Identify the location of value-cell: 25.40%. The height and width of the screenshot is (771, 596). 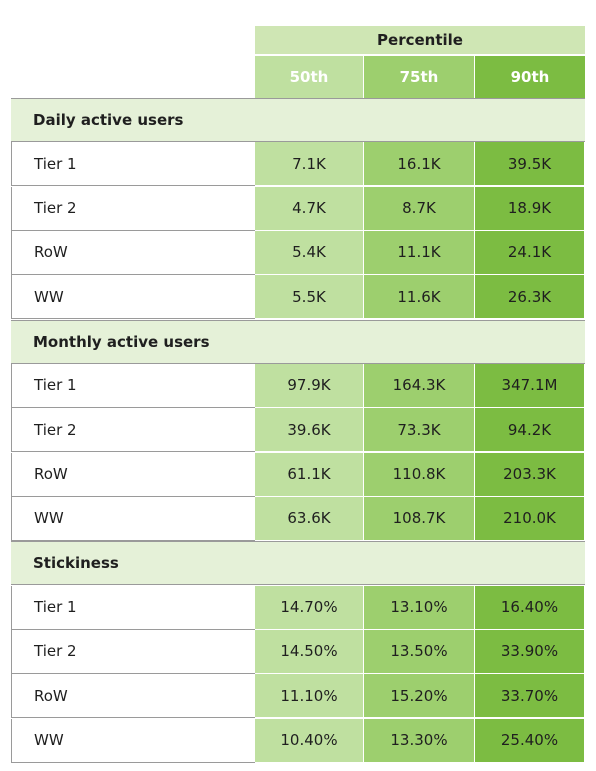
(530, 740).